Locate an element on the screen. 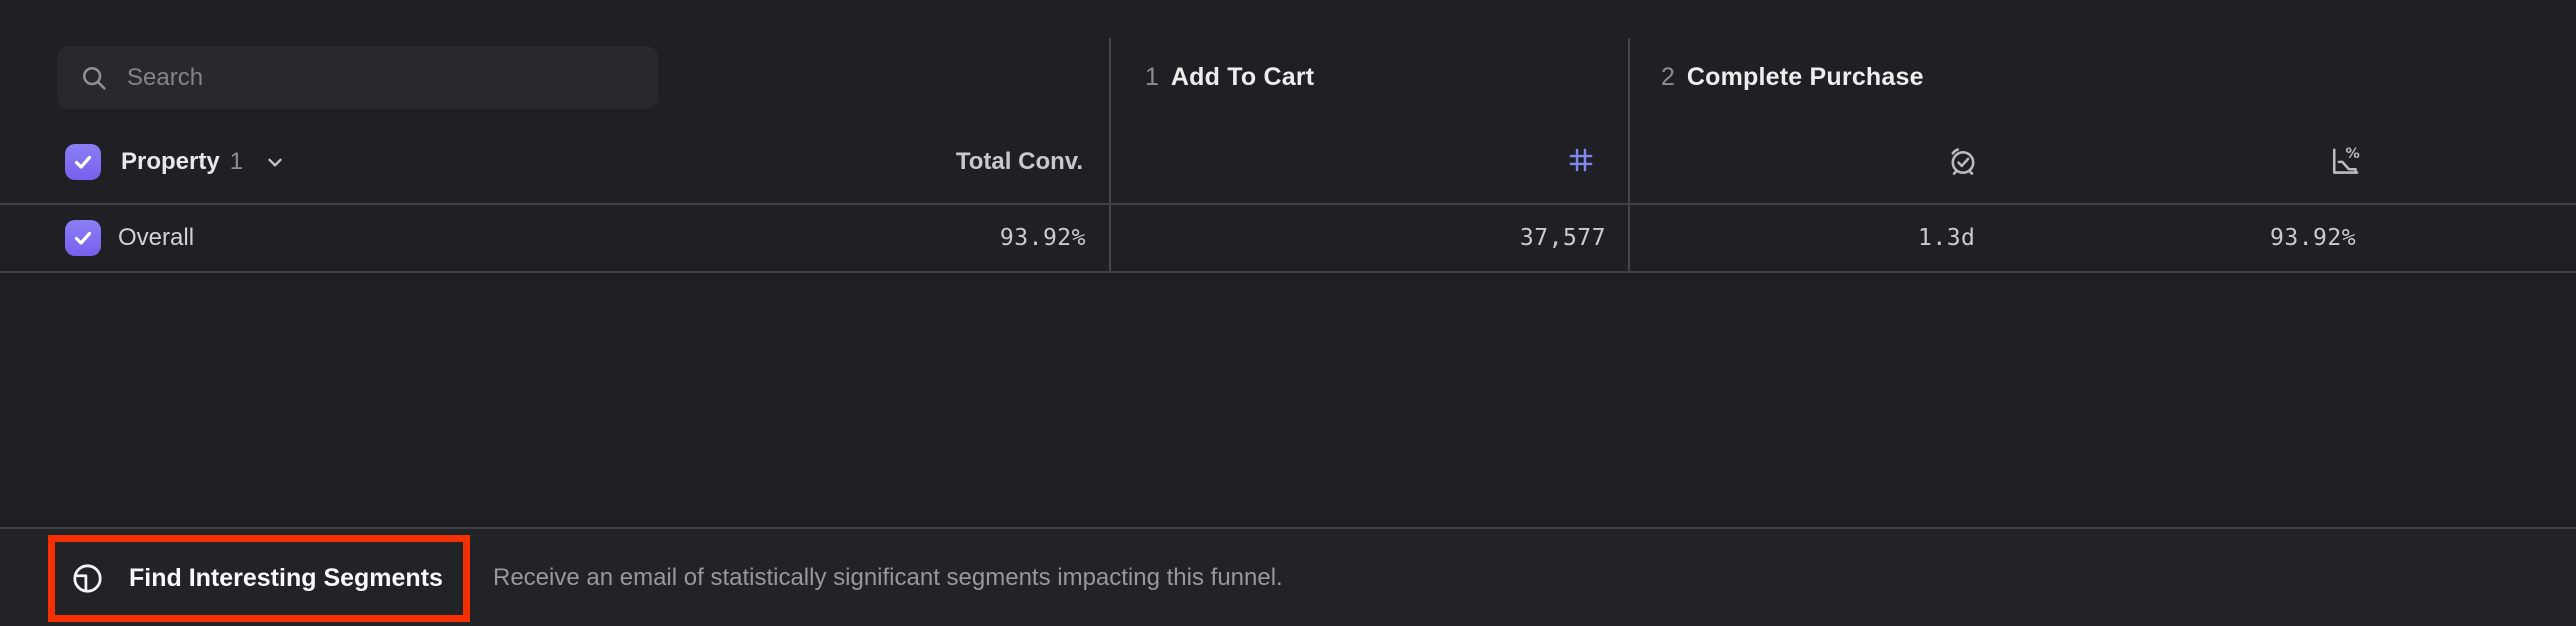 This screenshot has height=626, width=2576. row-name: Overall is located at coordinates (156, 237).